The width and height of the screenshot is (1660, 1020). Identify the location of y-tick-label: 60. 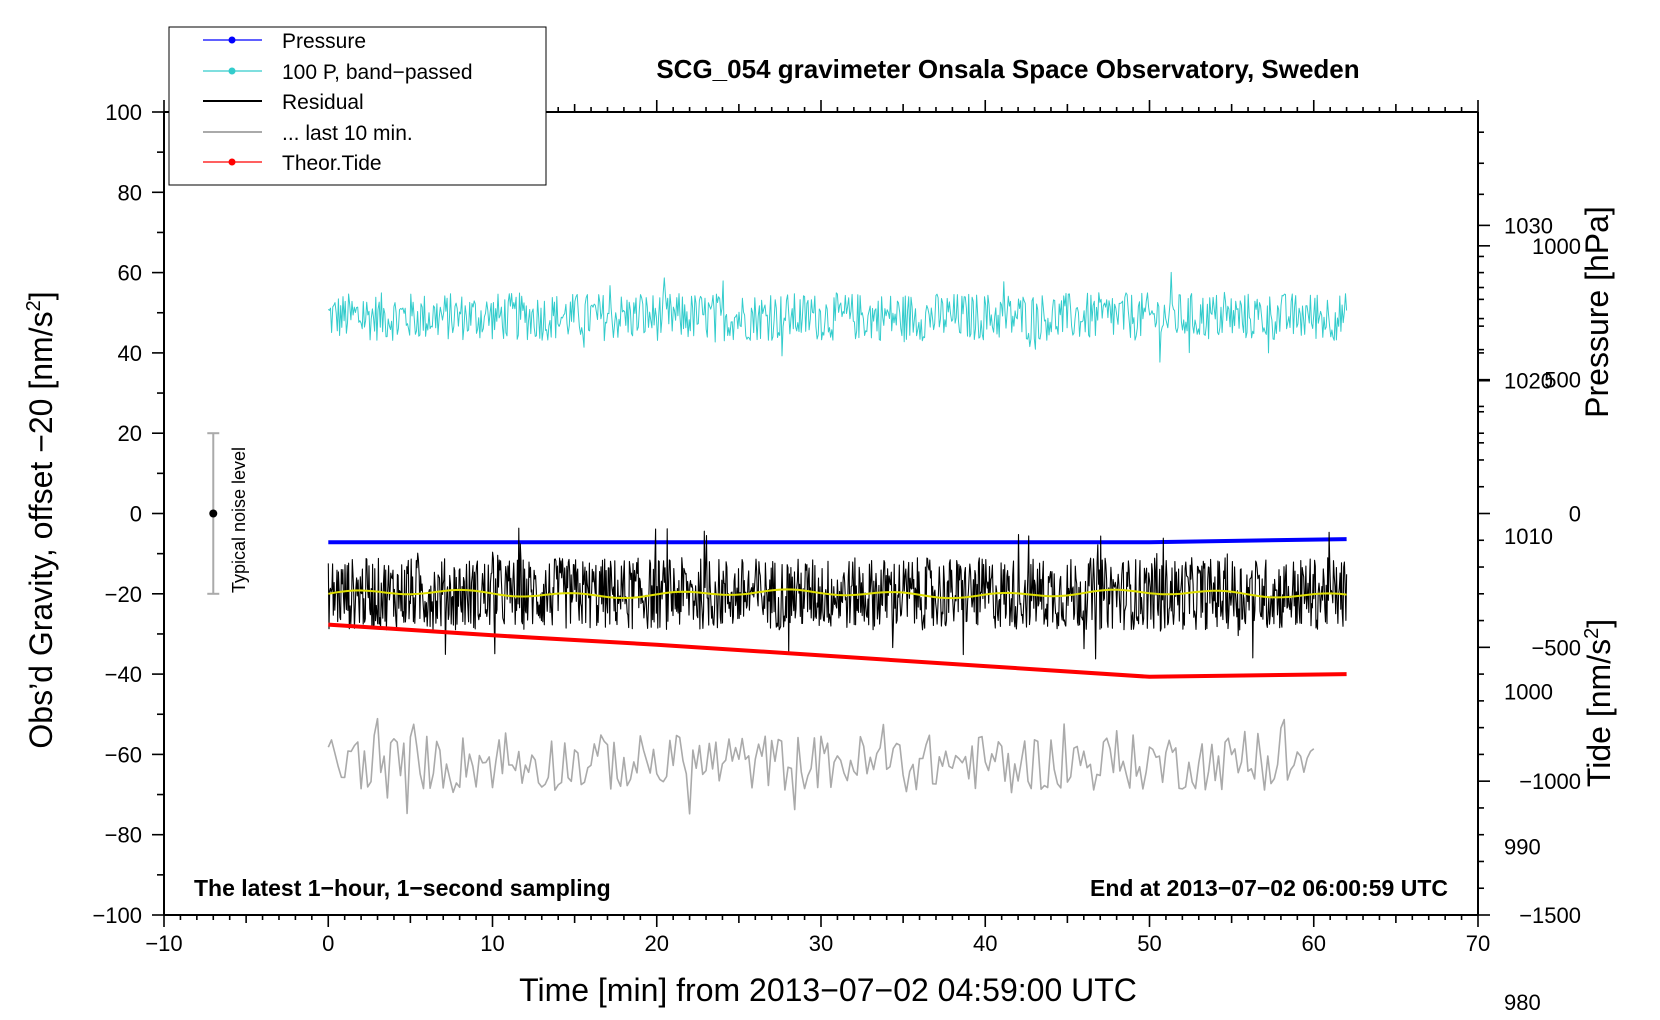
(130, 273).